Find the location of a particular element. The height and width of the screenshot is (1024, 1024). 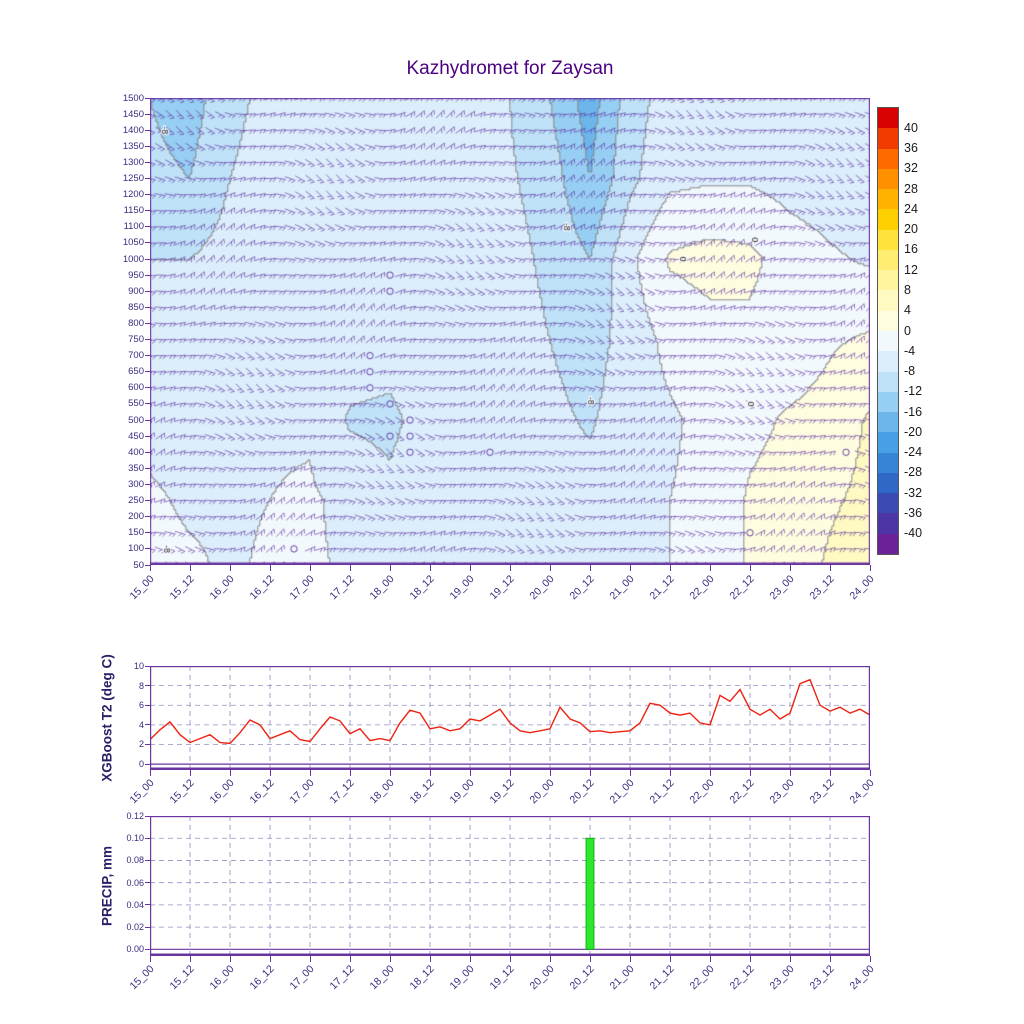

precip-tick-label: 0.06 is located at coordinates (135, 882).